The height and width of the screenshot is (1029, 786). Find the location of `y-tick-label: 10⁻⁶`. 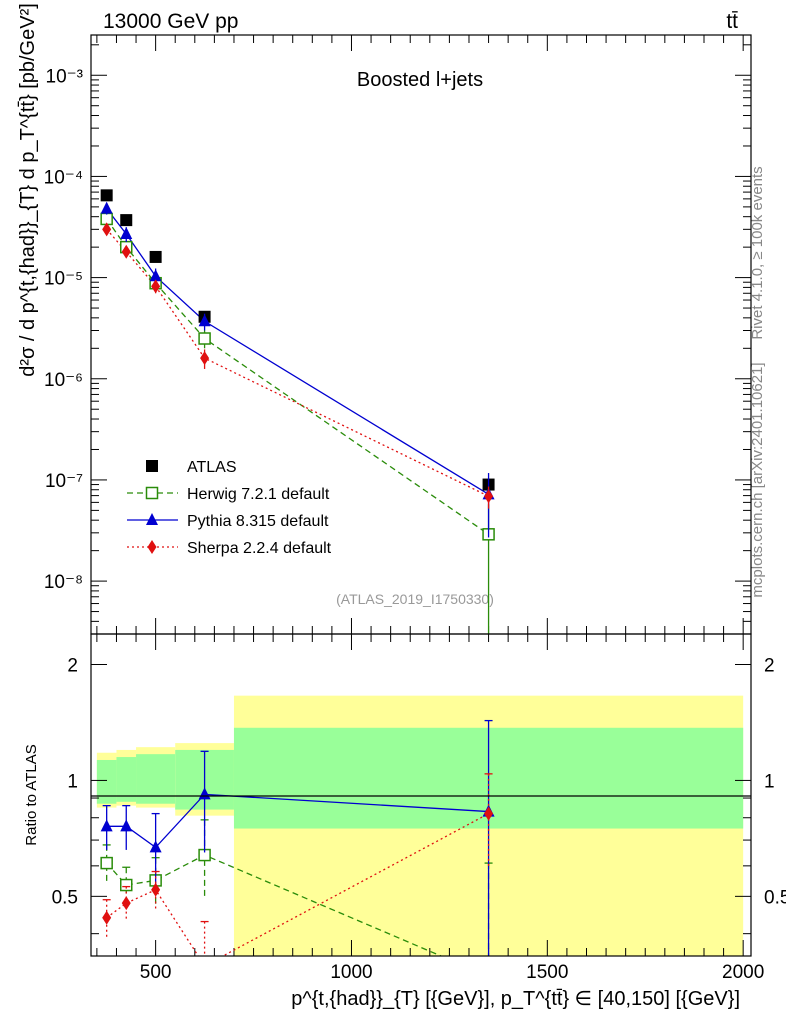

y-tick-label: 10⁻⁶ is located at coordinates (63, 380).